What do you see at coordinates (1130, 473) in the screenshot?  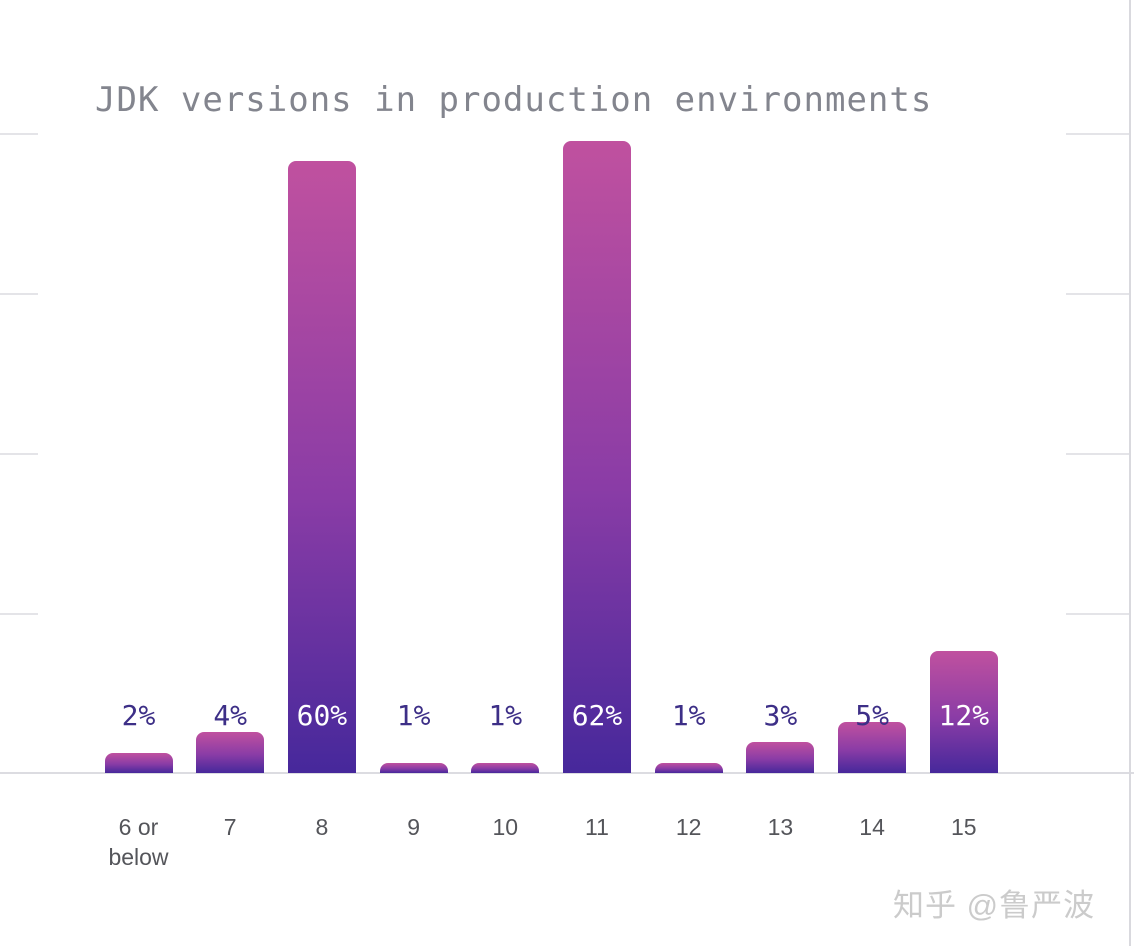 I see `right-border-line` at bounding box center [1130, 473].